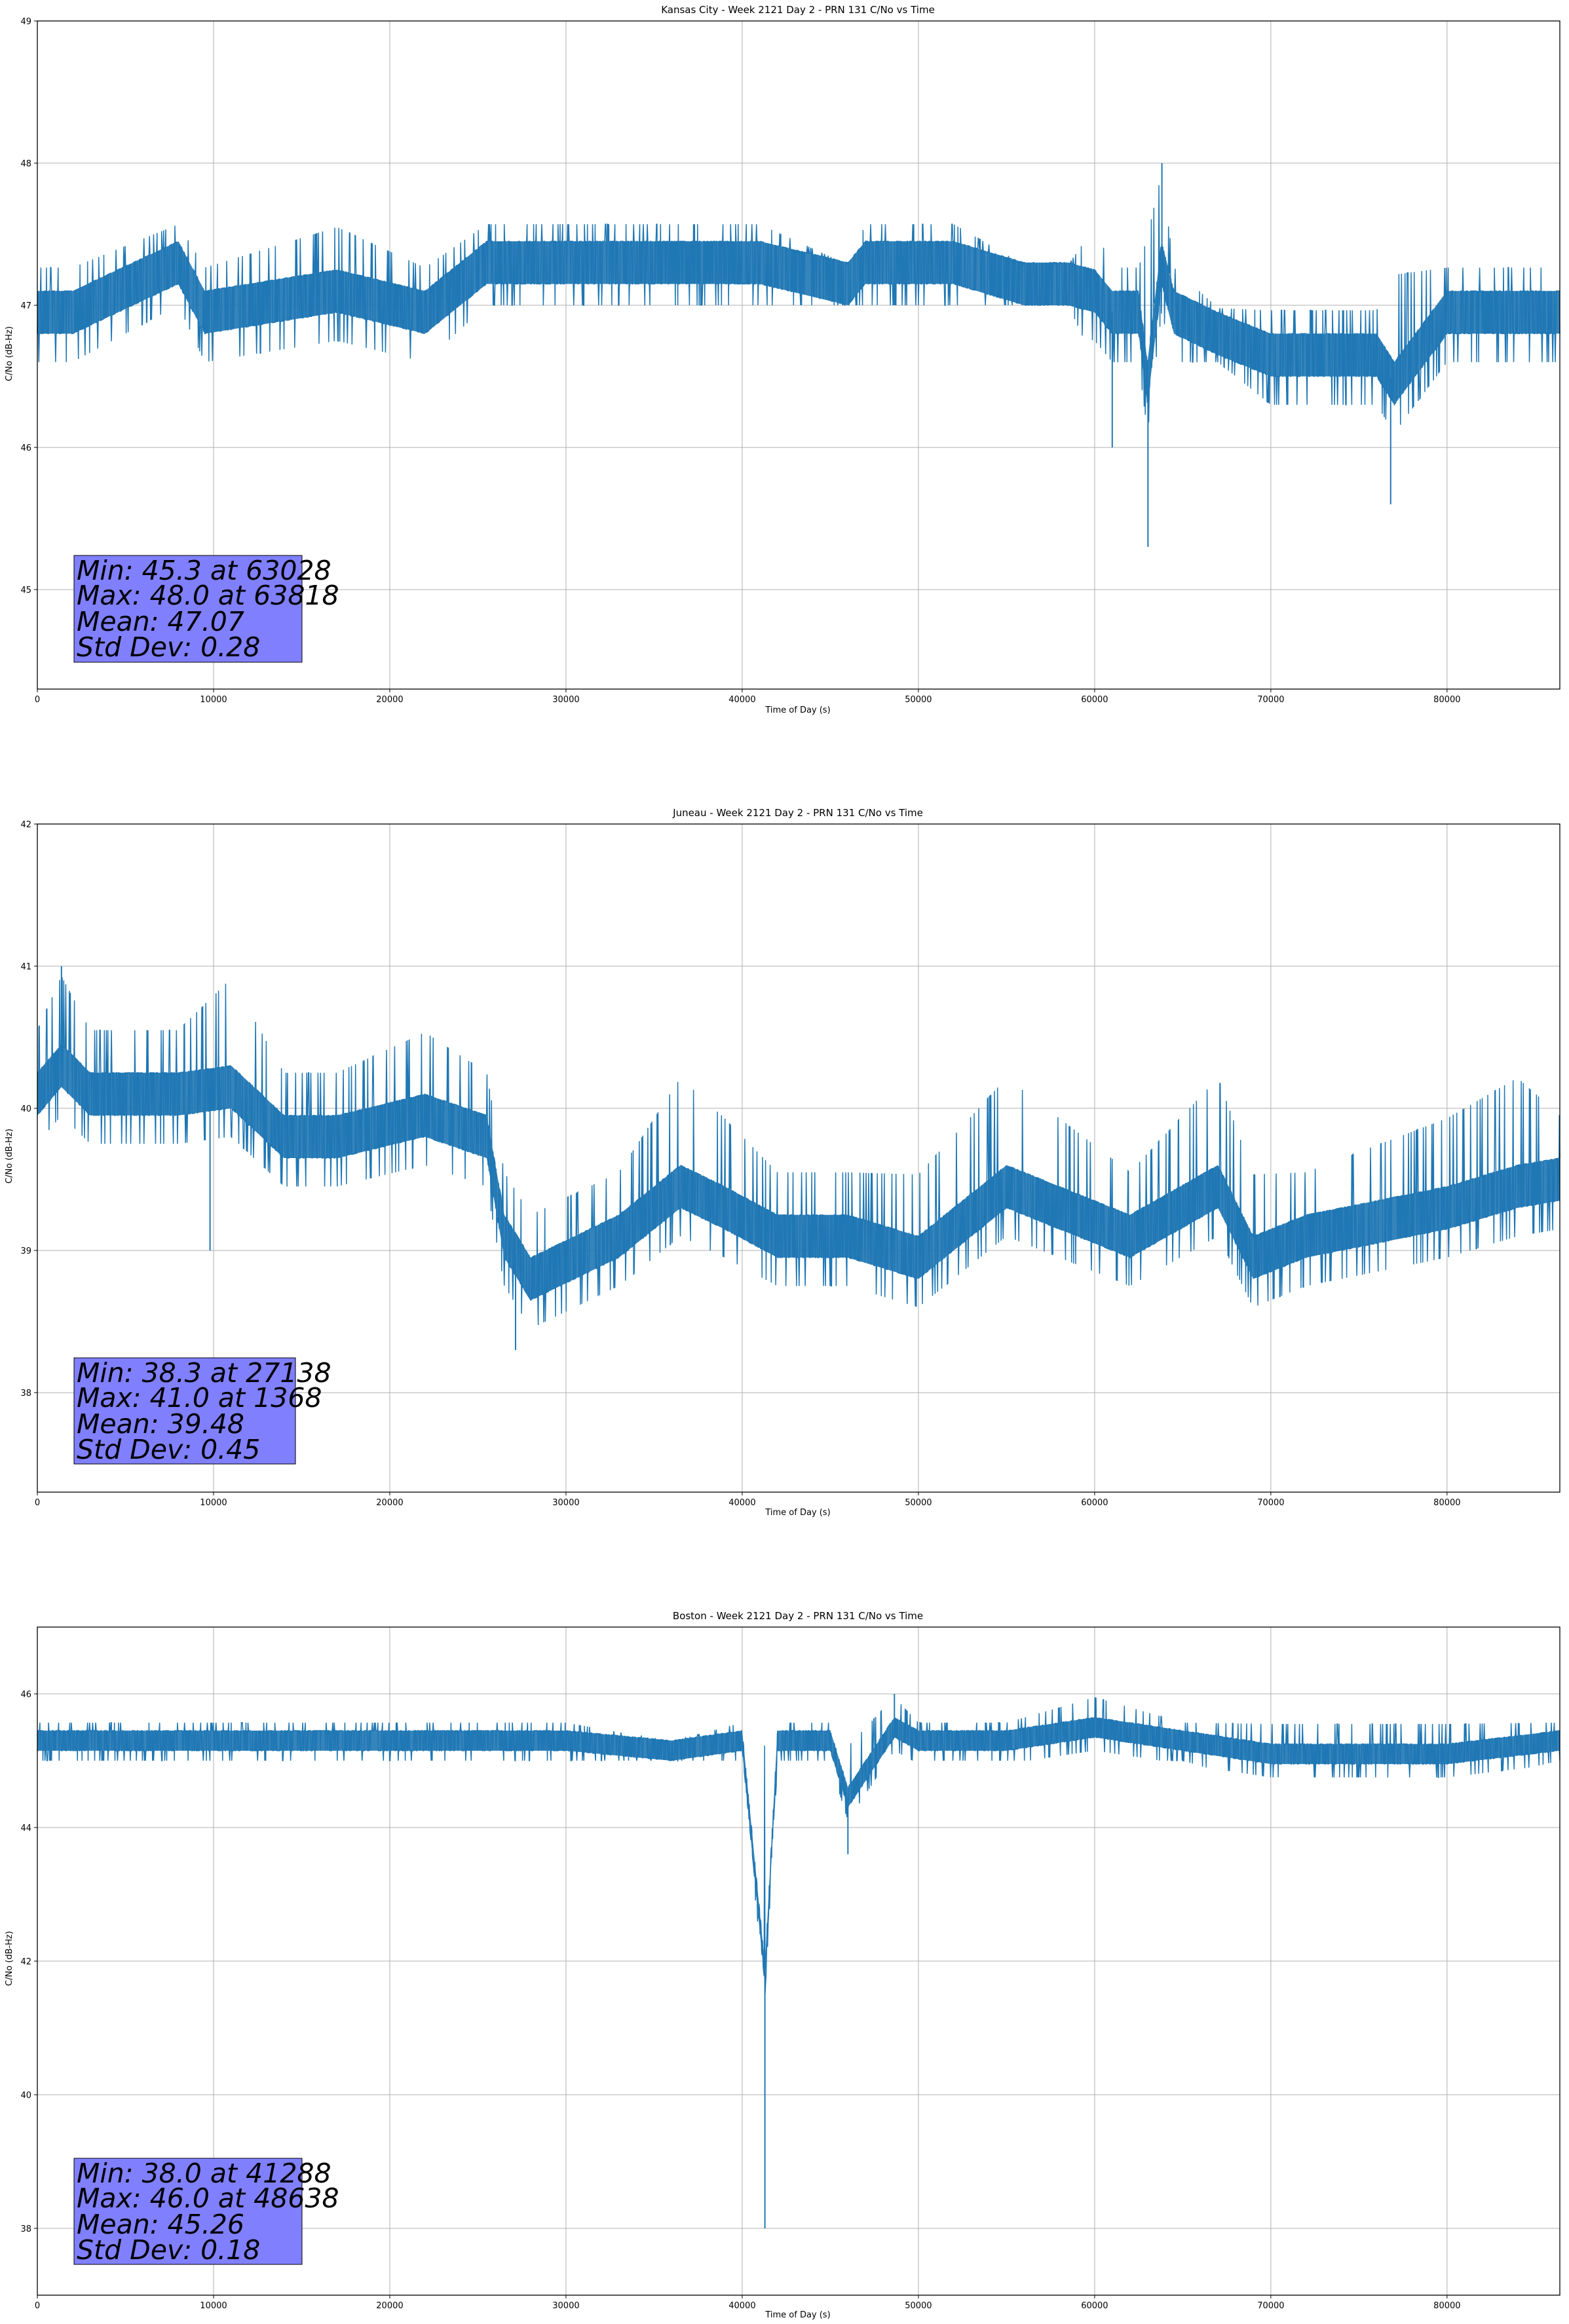 The width and height of the screenshot is (1569, 2324). What do you see at coordinates (208, 2198) in the screenshot?
I see `stats-max: Max: 46.0 at 48638` at bounding box center [208, 2198].